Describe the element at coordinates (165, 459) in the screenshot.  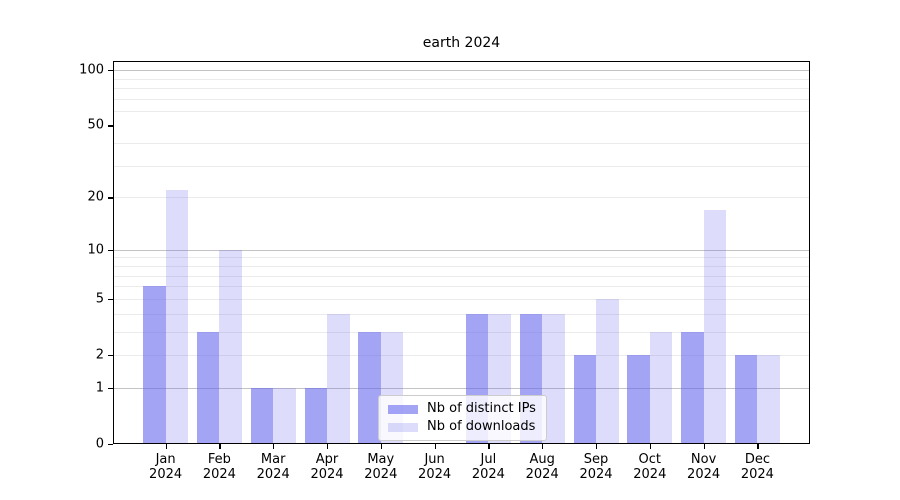
I see `x-tick-month: Jan` at that location.